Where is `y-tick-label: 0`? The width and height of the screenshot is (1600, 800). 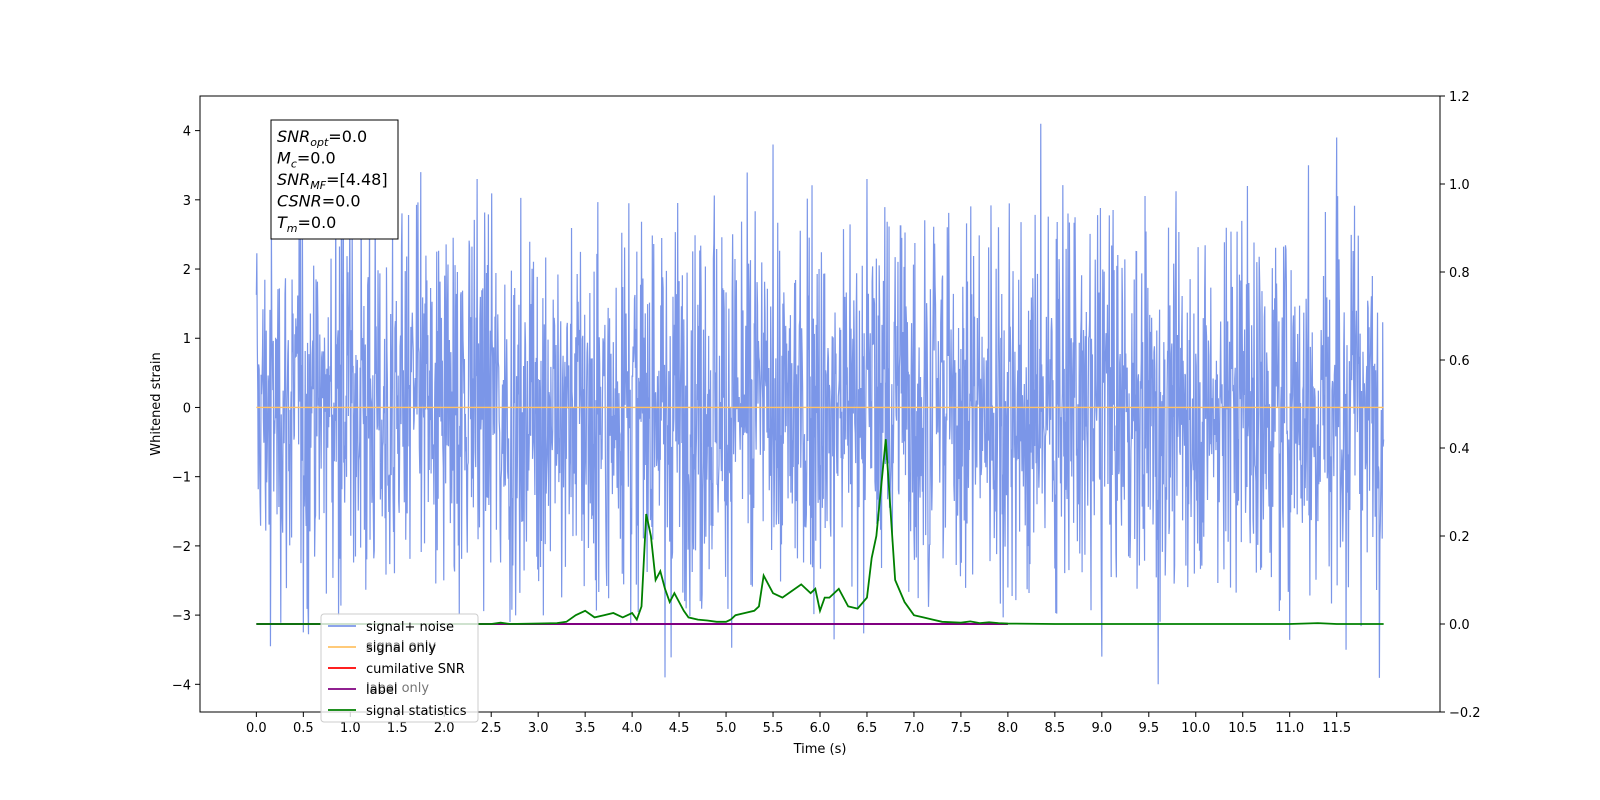
y-tick-label: 0 is located at coordinates (187, 408).